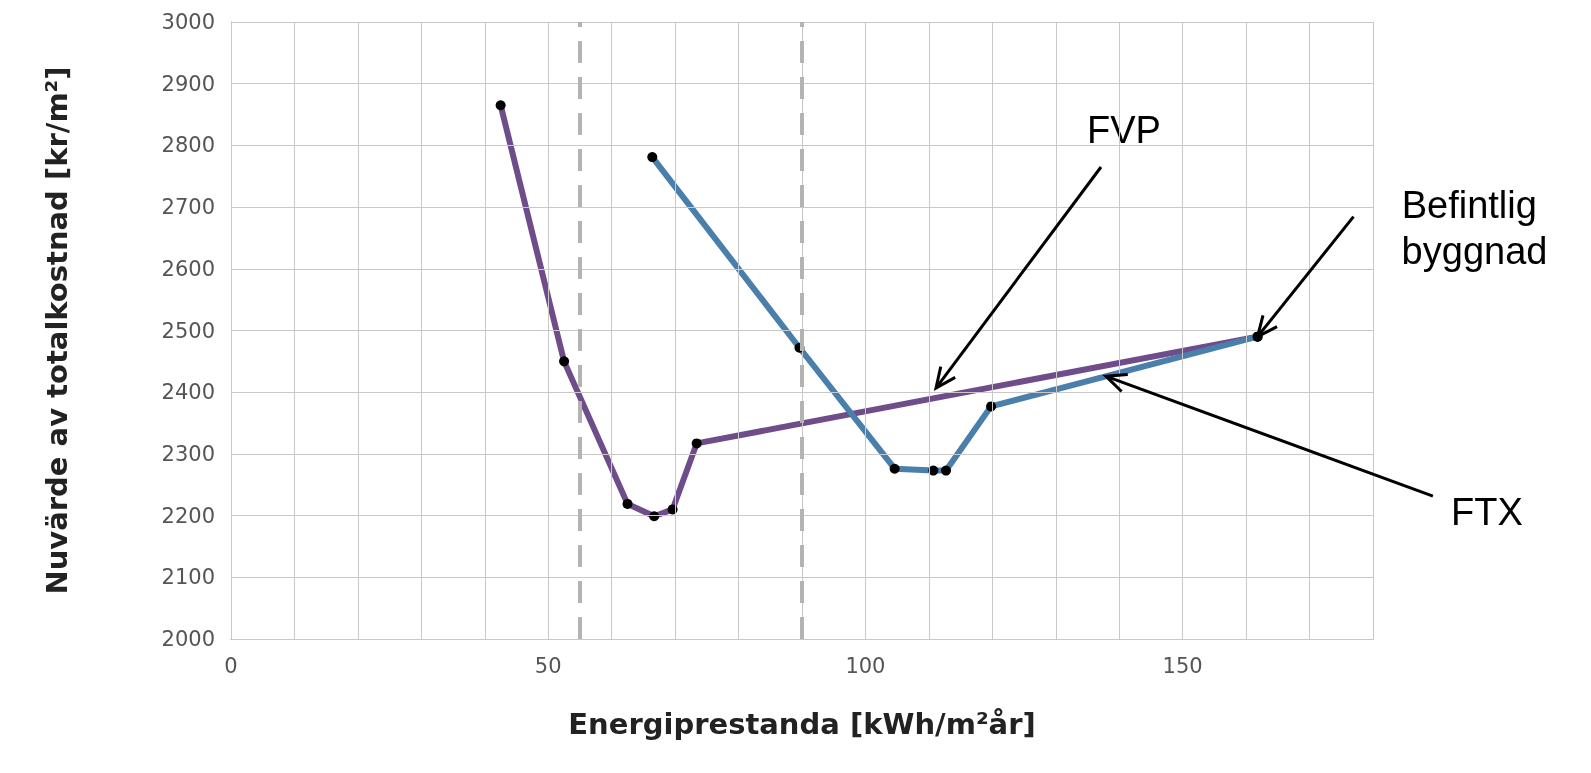 This screenshot has width=1591, height=773. What do you see at coordinates (548, 665) in the screenshot?
I see `x-tick-label: 50` at bounding box center [548, 665].